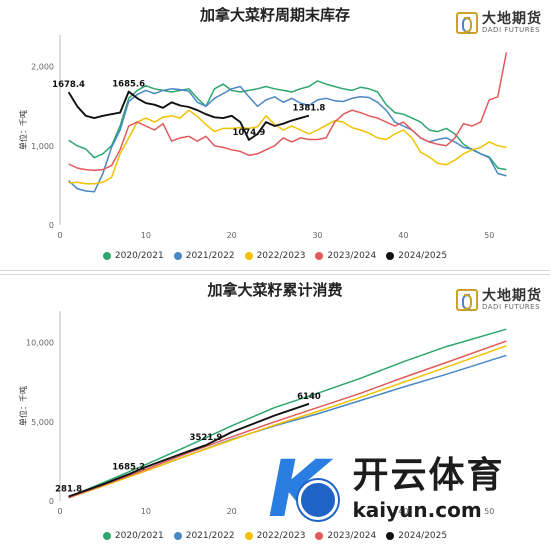  Describe the element at coordinates (309, 397) in the screenshot. I see `data-label: 6140` at that location.